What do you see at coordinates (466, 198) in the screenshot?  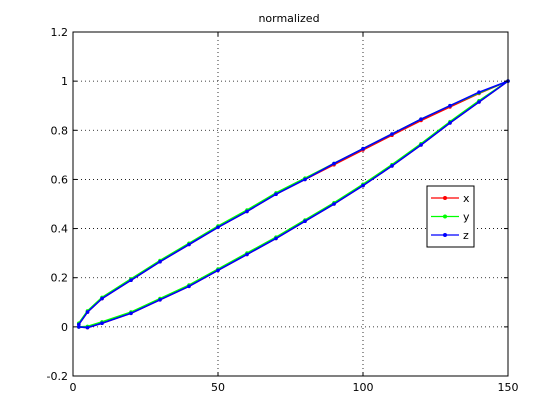 I see `legend-label-x: x` at bounding box center [466, 198].